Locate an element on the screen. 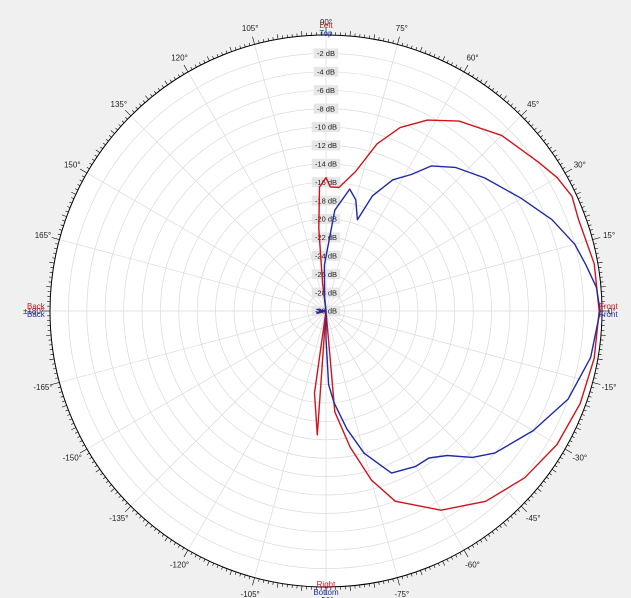 The image size is (631, 598). direction-right-red-label: Front is located at coordinates (608, 306).